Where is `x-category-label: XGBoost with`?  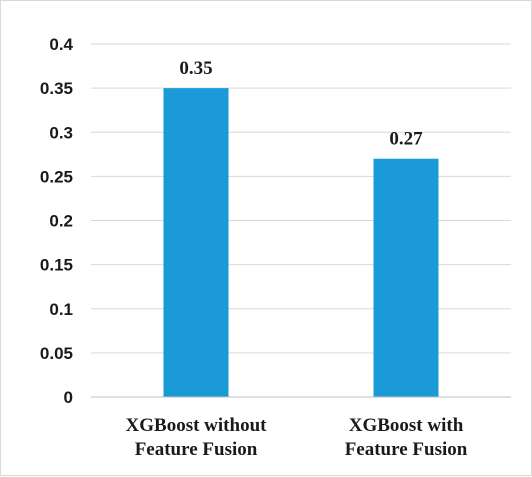 x-category-label: XGBoost with is located at coordinates (406, 425).